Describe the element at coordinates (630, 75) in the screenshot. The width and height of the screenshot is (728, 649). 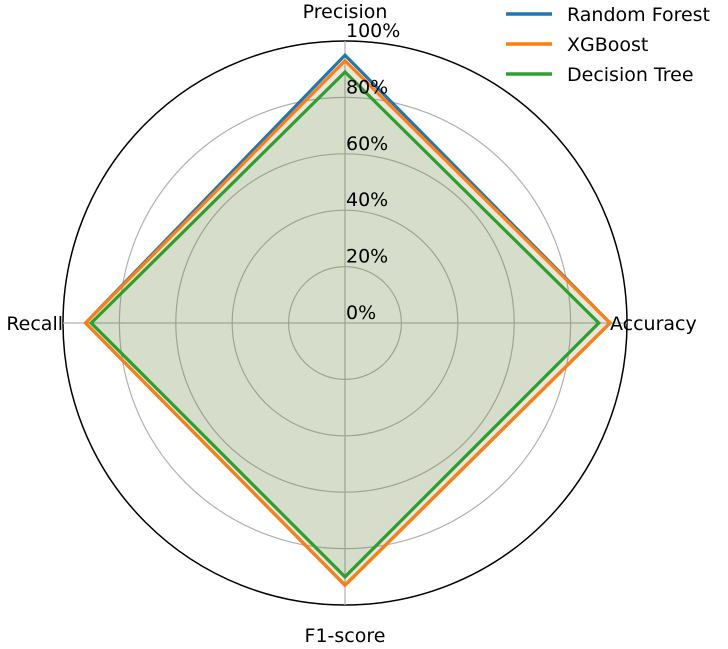
I see `legend-label-2: Decision Tree` at that location.